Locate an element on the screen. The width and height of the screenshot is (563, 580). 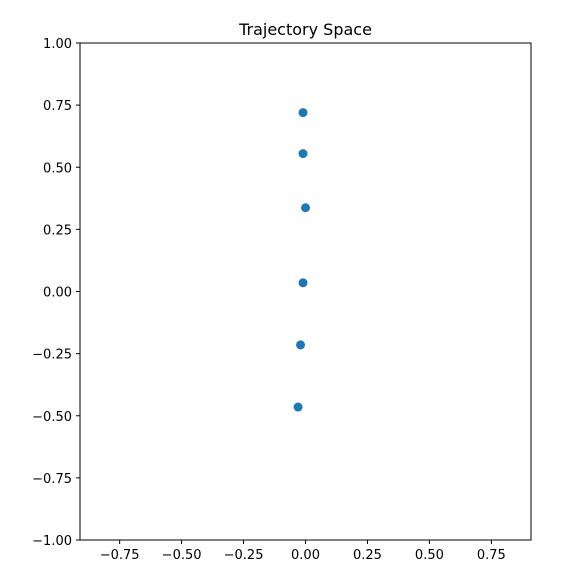
y-tick-label: 0.75 is located at coordinates (57, 106).